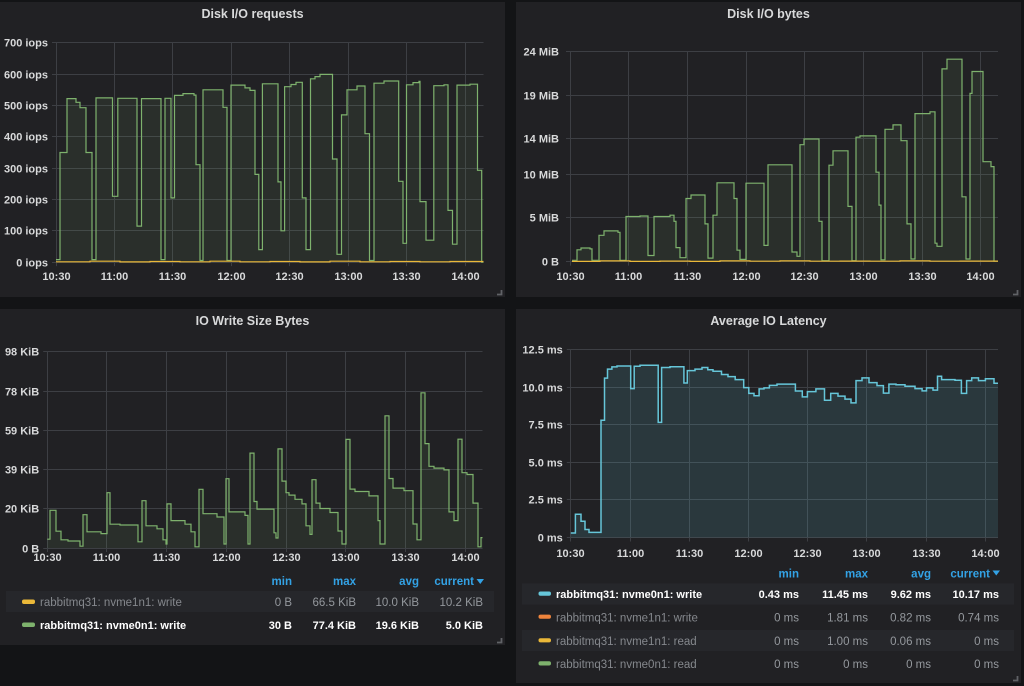 Image resolution: width=1024 pixels, height=686 pixels. Describe the element at coordinates (546, 426) in the screenshot. I see `svg-text: 7.5 ms` at that location.